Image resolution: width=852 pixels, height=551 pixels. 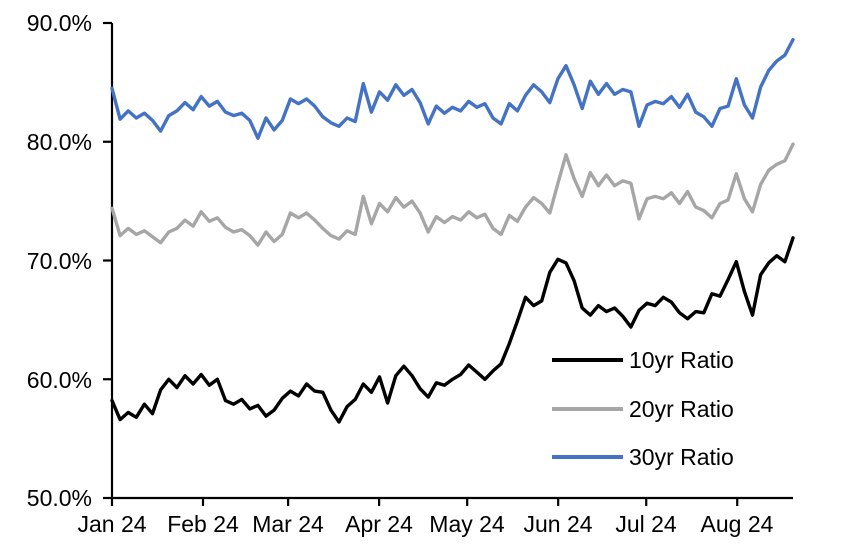 I want to click on legend-line-10yr-icon, so click(x=587, y=360).